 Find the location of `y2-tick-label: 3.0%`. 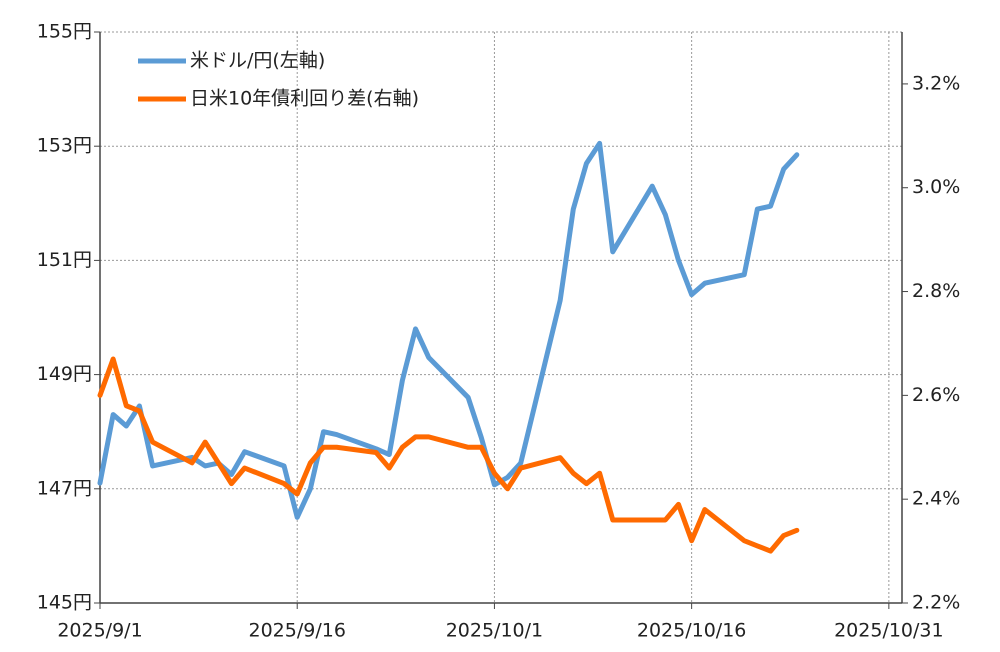

y2-tick-label: 3.0% is located at coordinates (936, 187).